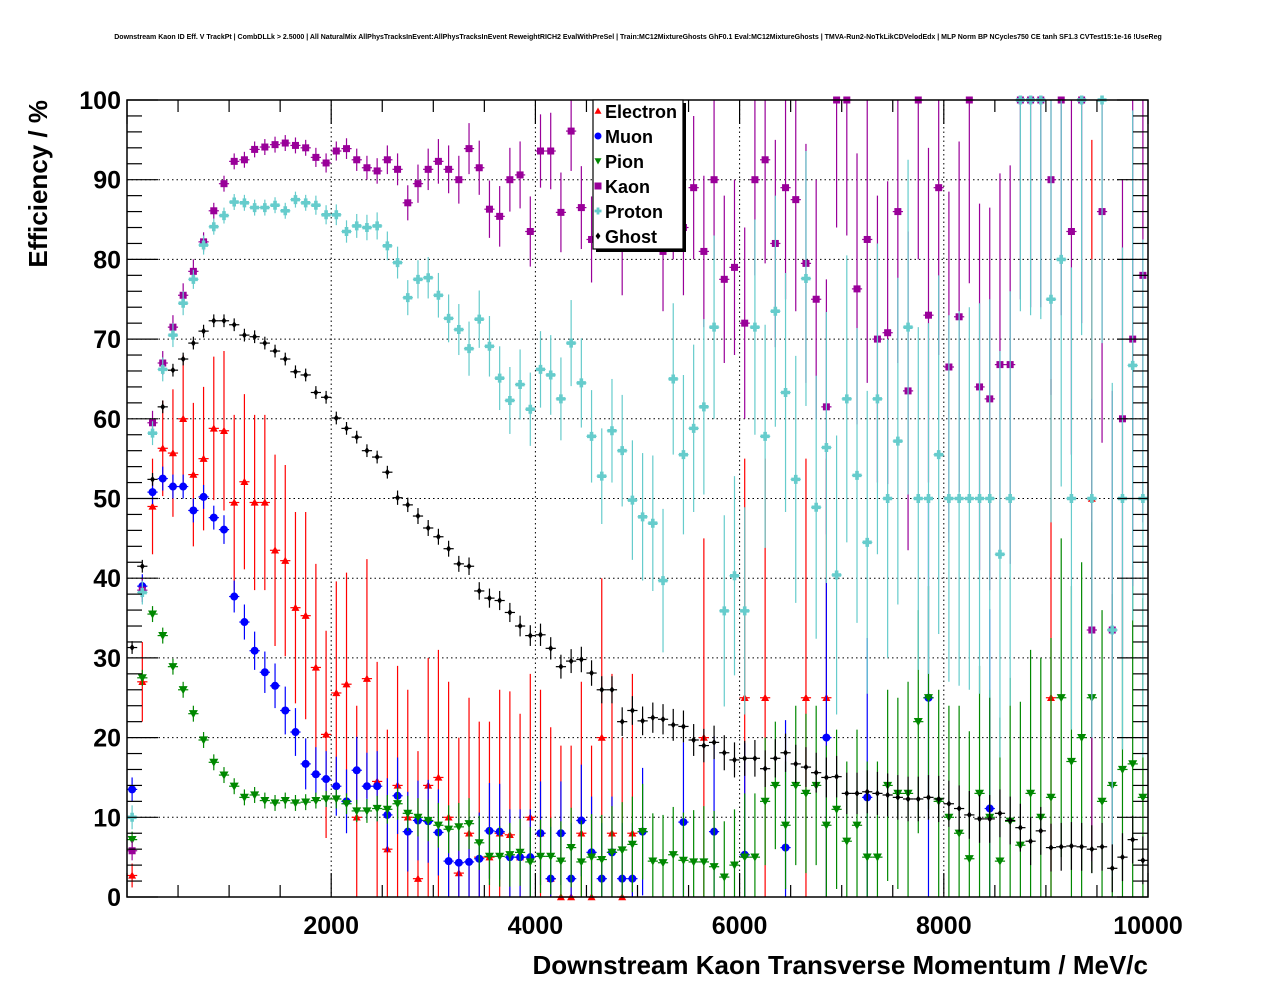  I want to click on legend-label-kaon: Kaon, so click(627, 187).